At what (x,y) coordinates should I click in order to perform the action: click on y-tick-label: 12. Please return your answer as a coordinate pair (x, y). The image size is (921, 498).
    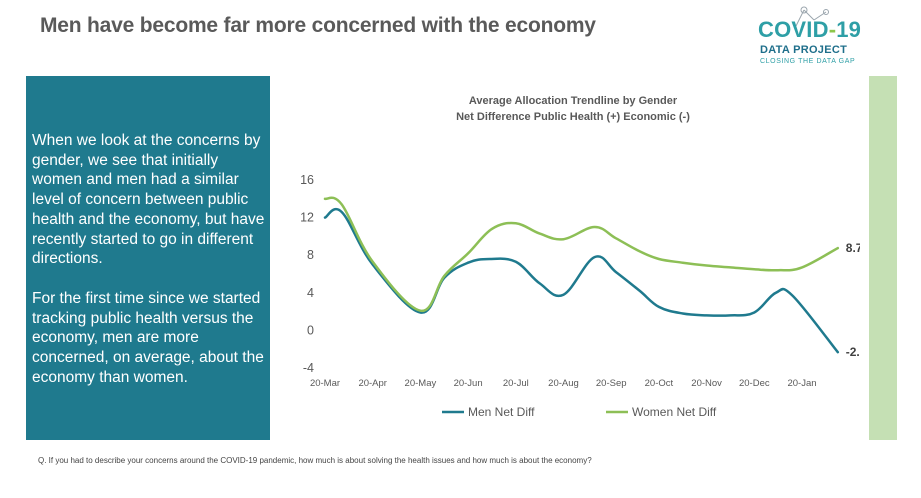
    Looking at the image, I should click on (307, 218).